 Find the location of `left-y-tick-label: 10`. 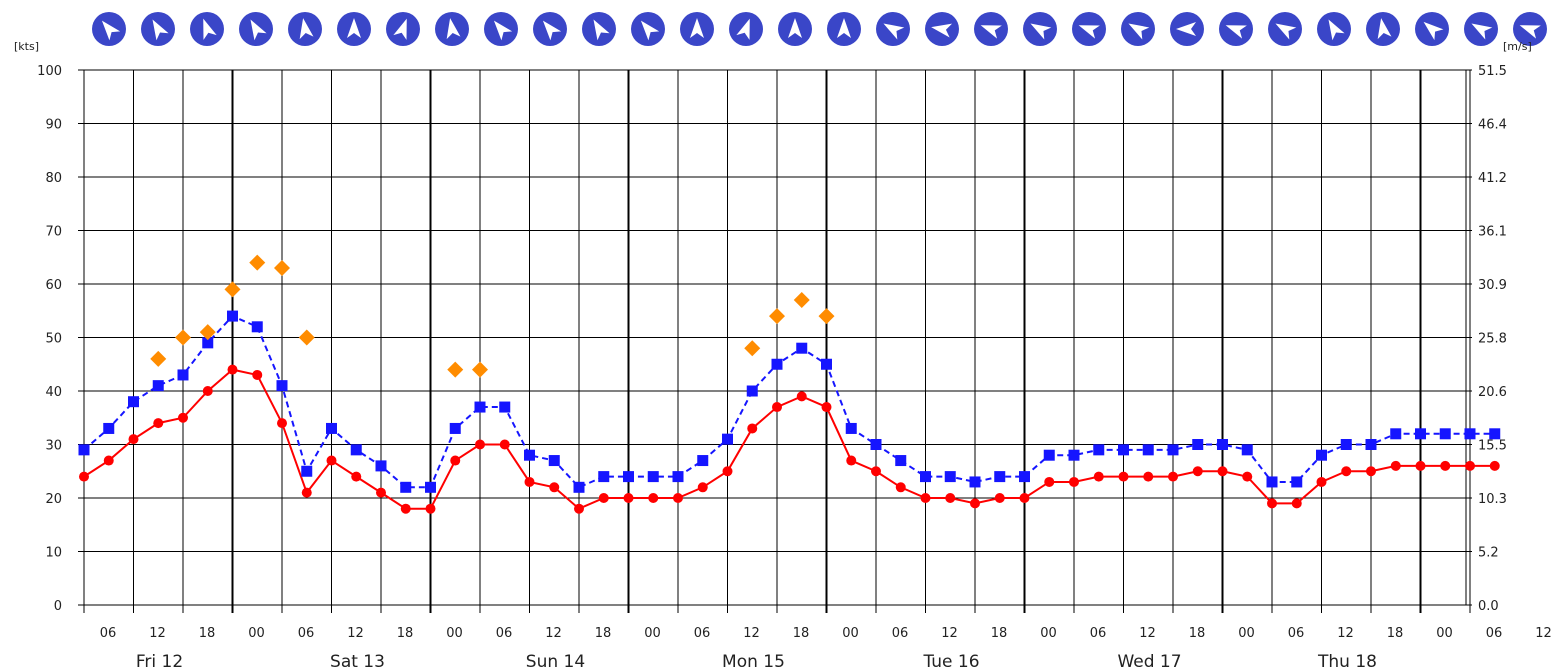

left-y-tick-label: 10 is located at coordinates (53, 553).